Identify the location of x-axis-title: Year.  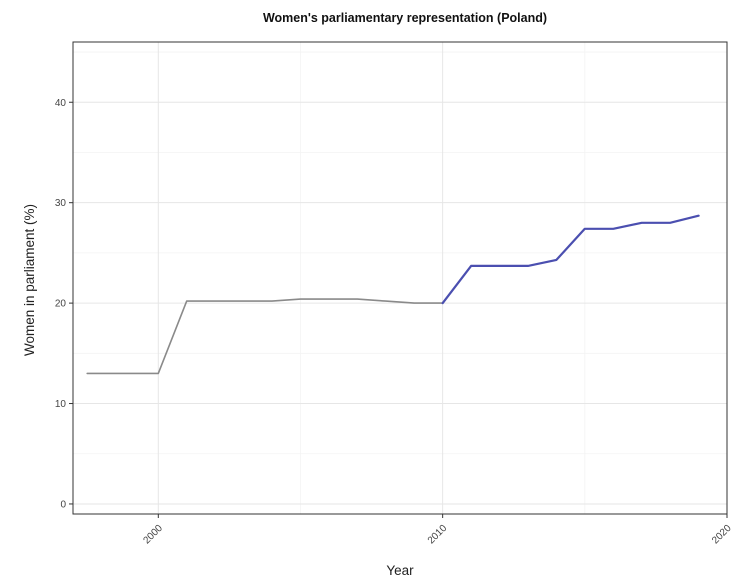
(400, 570).